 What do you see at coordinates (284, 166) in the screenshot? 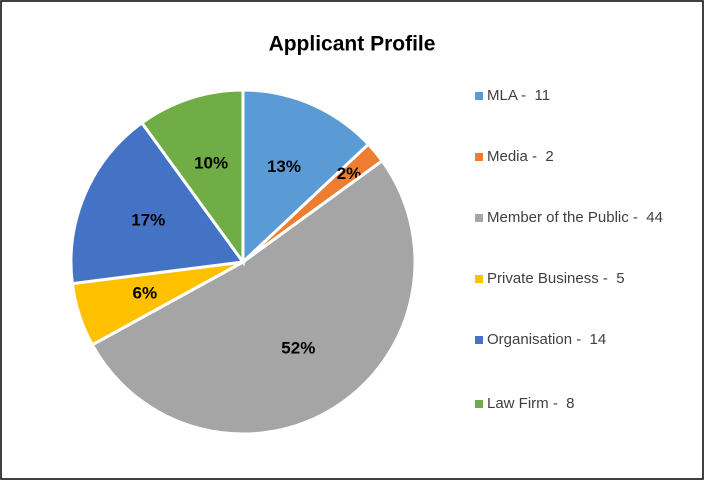
I see `data-label: 13%` at bounding box center [284, 166].